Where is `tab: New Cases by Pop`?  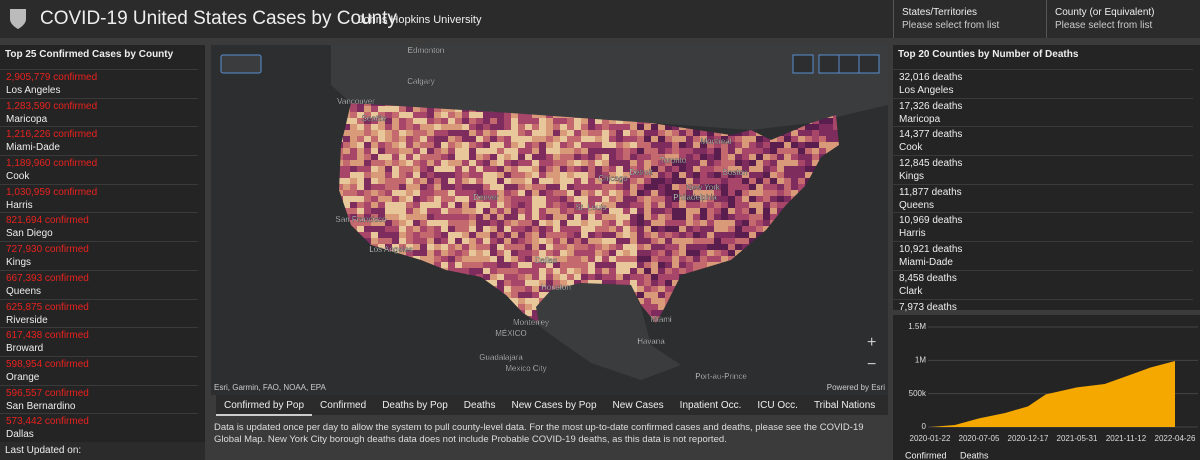
tab: New Cases by Pop is located at coordinates (554, 405).